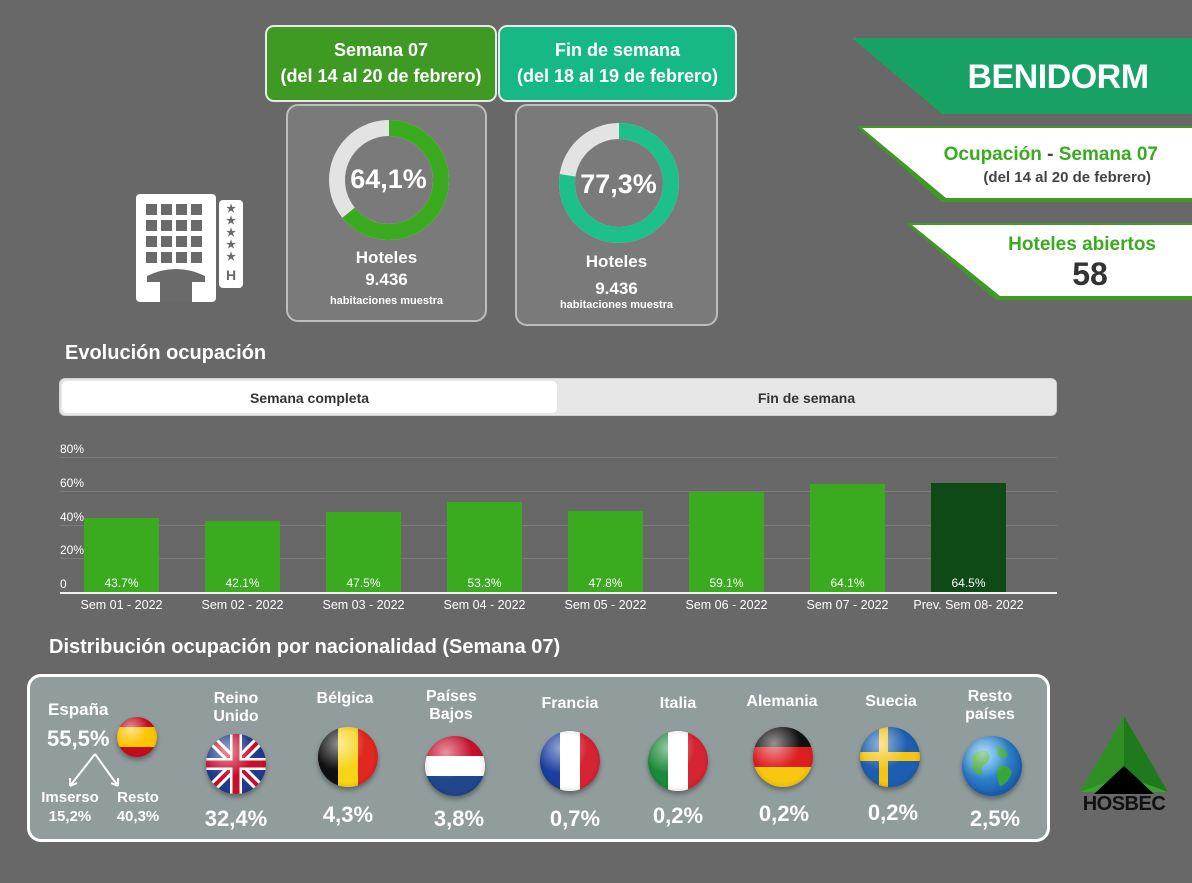 This screenshot has width=1192, height=883. Describe the element at coordinates (1124, 755) in the screenshot. I see `hosbec-logo` at that location.